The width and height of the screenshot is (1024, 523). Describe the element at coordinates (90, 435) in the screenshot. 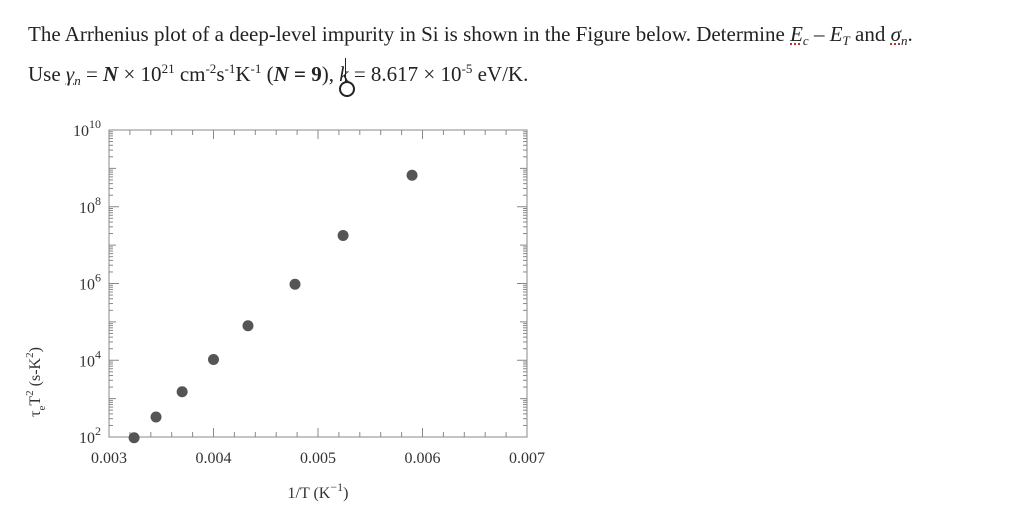

I see `y-tick-label: 10²` at that location.